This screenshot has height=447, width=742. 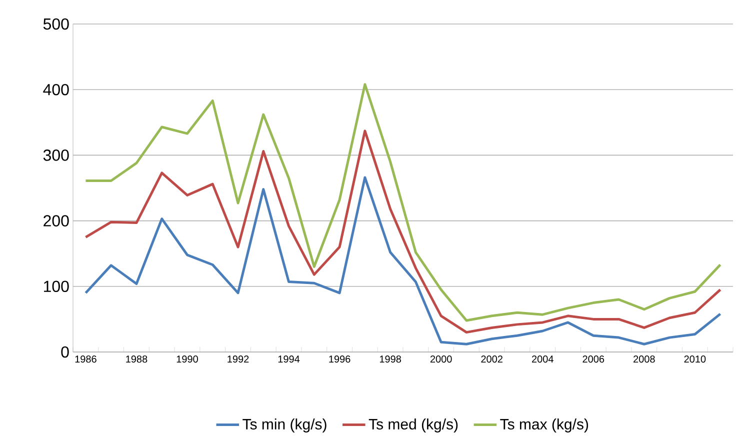 What do you see at coordinates (390, 359) in the screenshot?
I see `x-tick-label: 1998` at bounding box center [390, 359].